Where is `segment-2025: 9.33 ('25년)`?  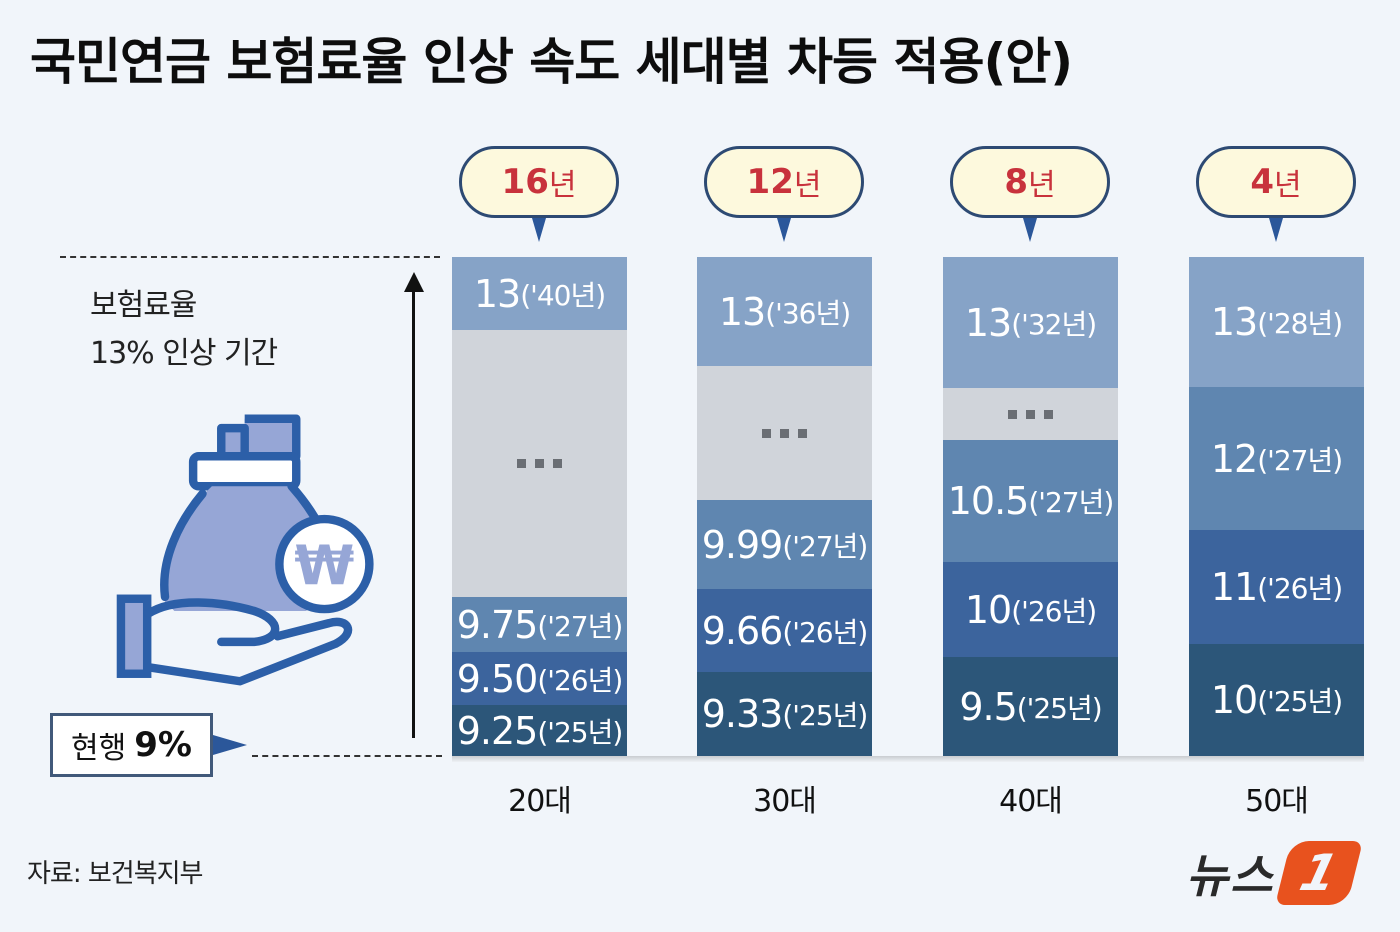 segment-2025: 9.33 ('25년) is located at coordinates (784, 714).